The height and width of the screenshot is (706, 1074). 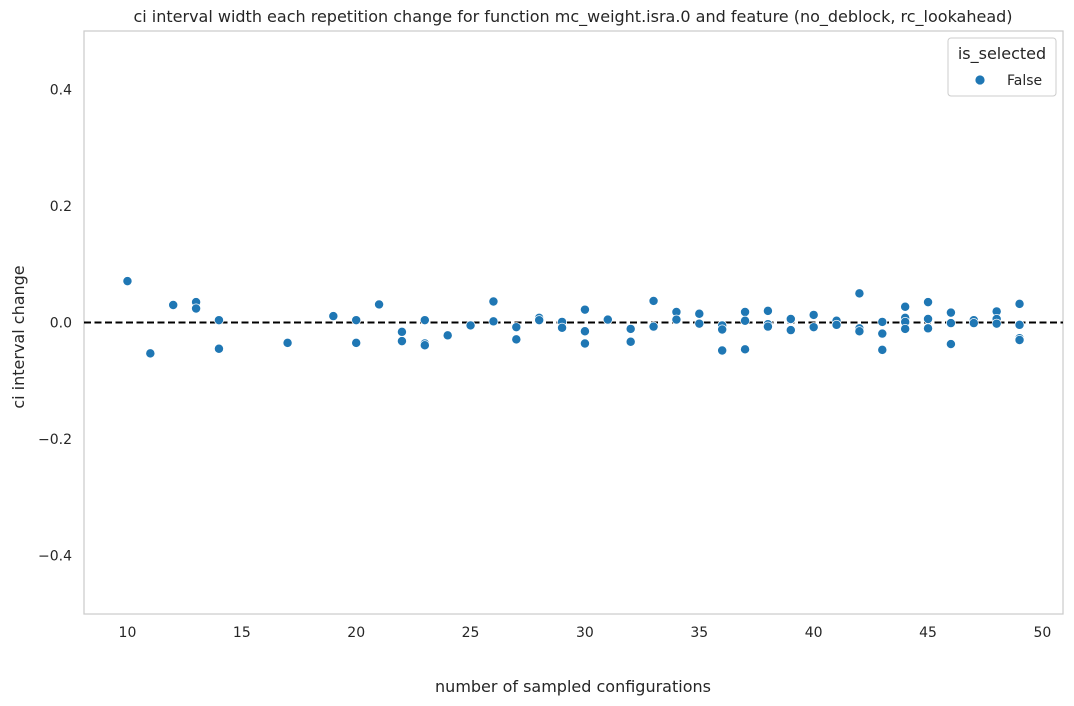 I want to click on x-tick-label: 35, so click(x=699, y=633).